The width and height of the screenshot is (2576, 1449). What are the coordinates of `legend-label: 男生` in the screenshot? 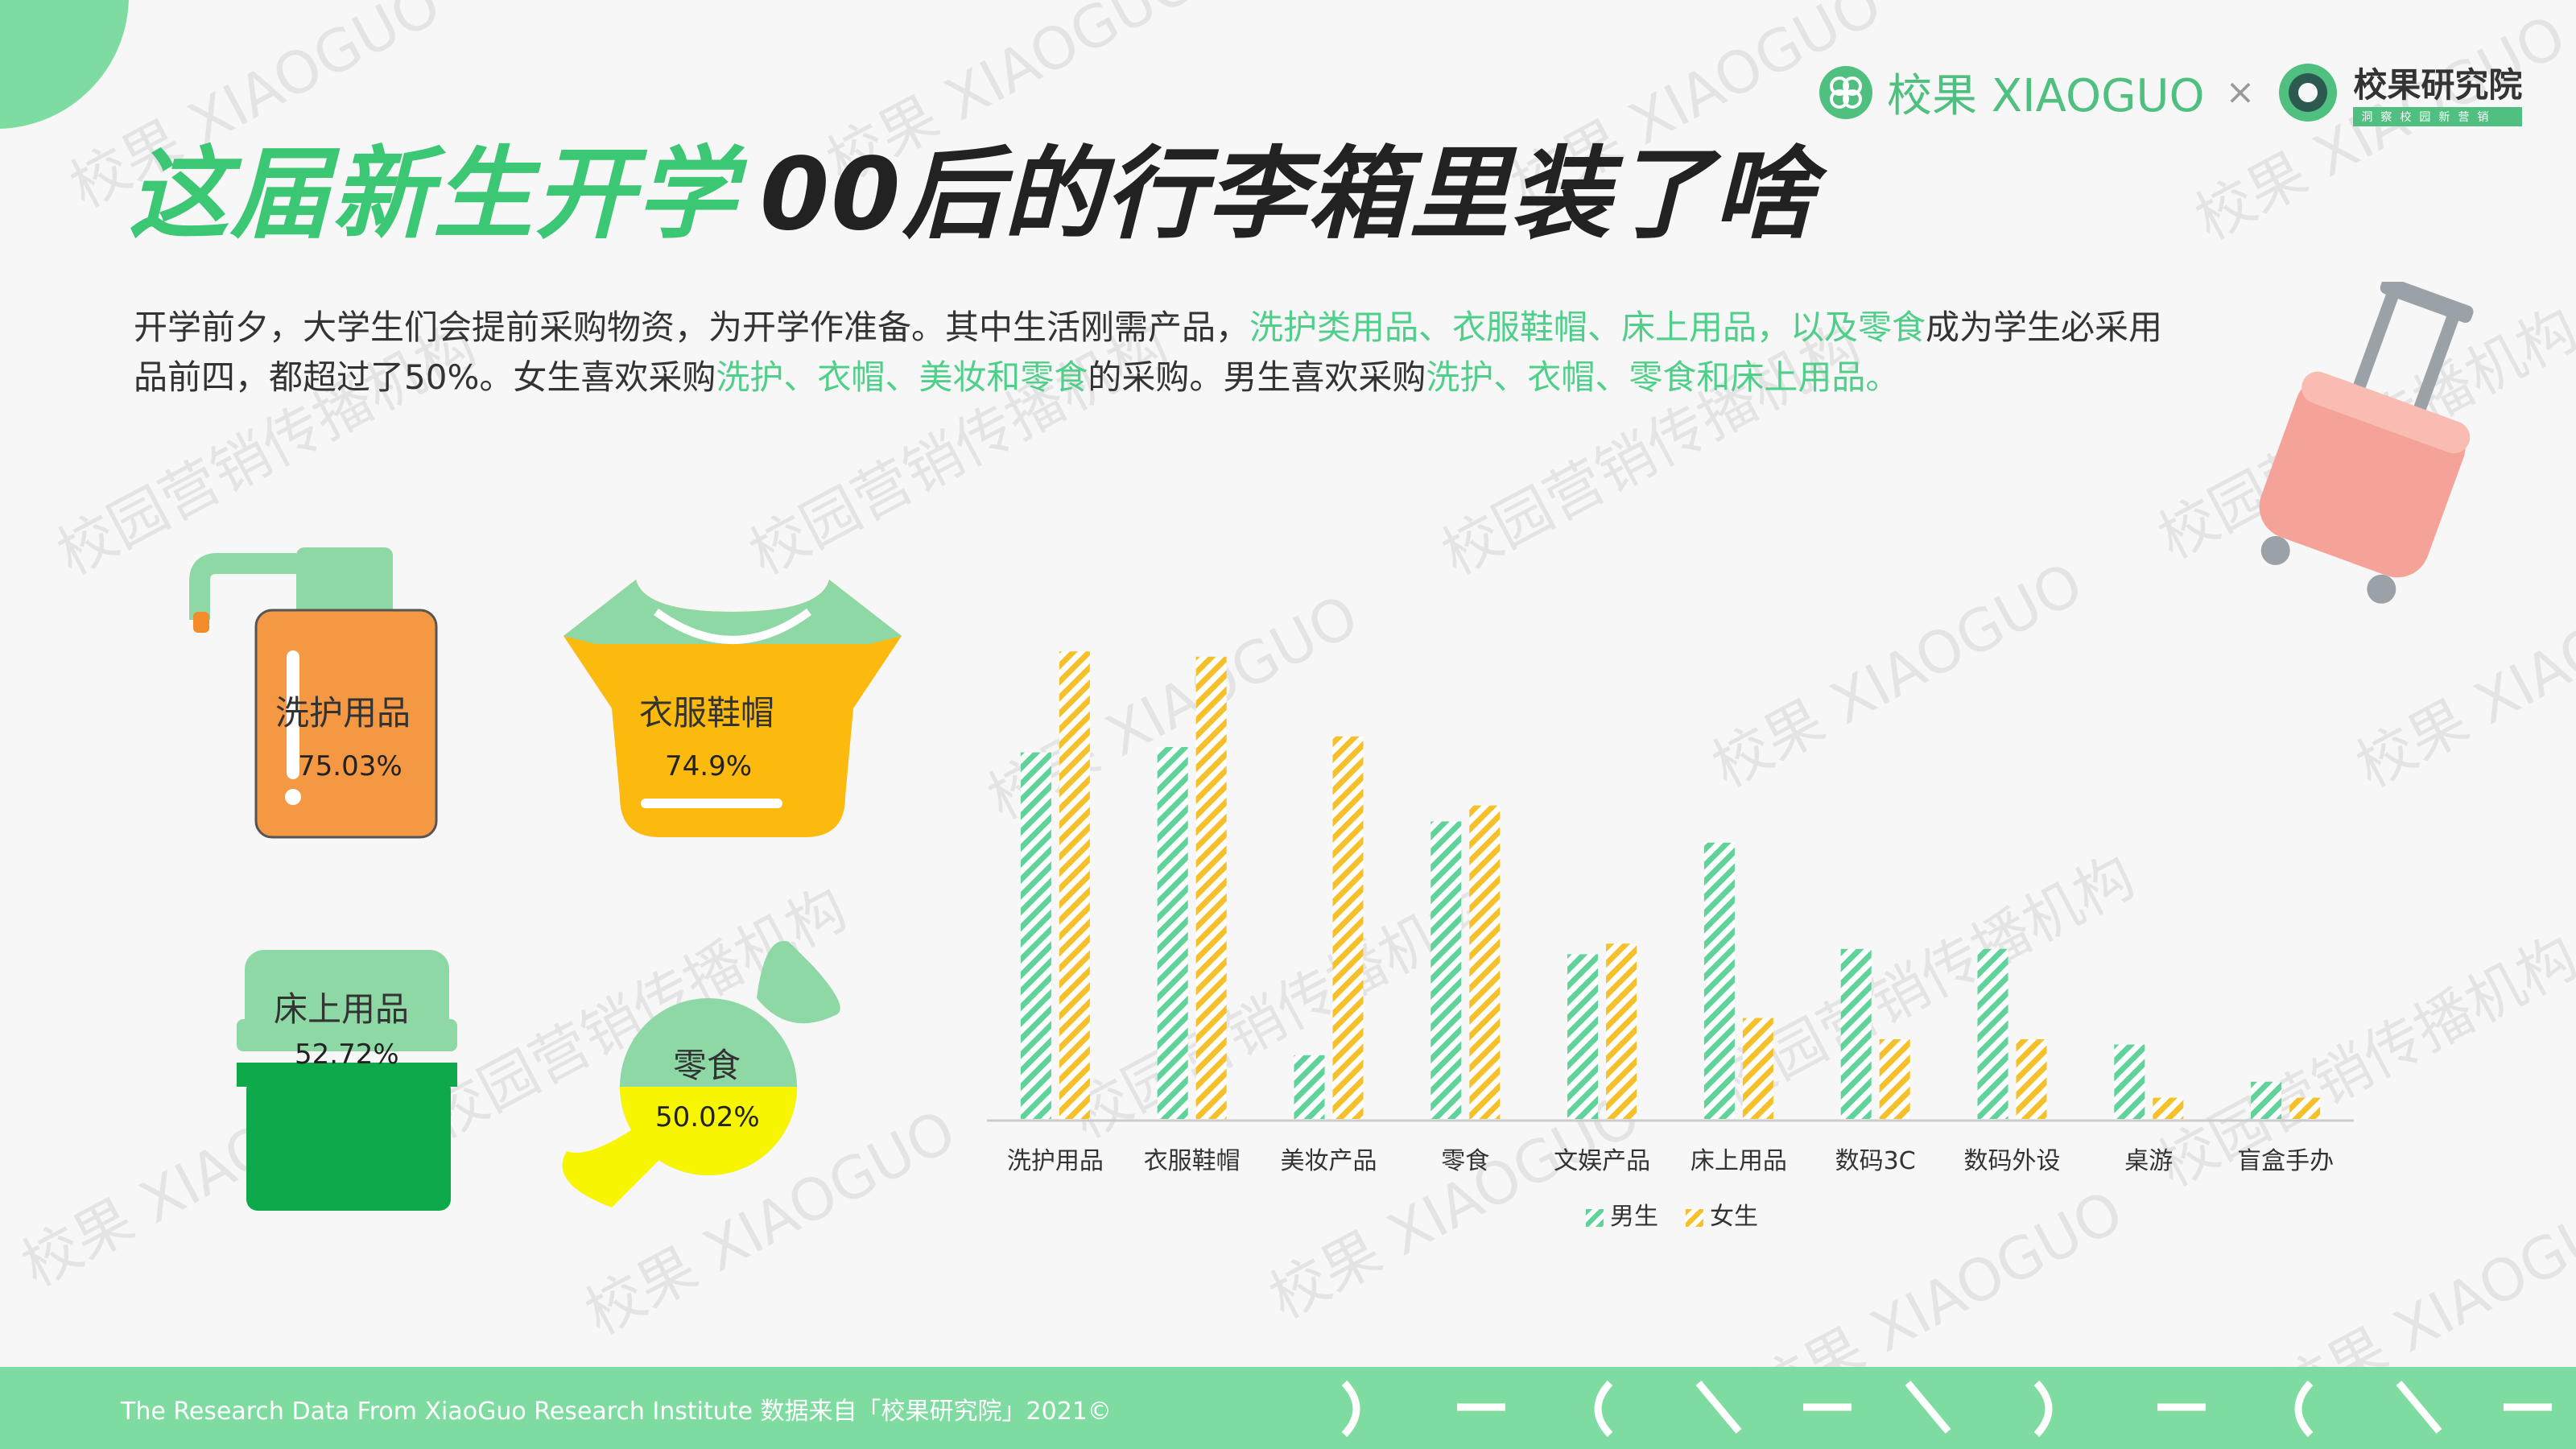 It's located at (1634, 1217).